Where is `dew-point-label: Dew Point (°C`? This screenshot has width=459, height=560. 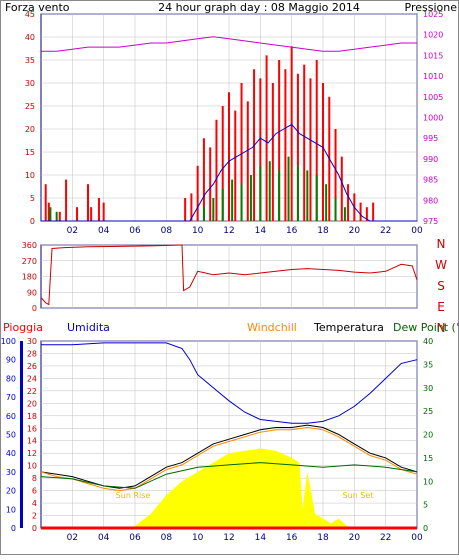
dew-point-label: Dew Point (°C is located at coordinates (426, 327).